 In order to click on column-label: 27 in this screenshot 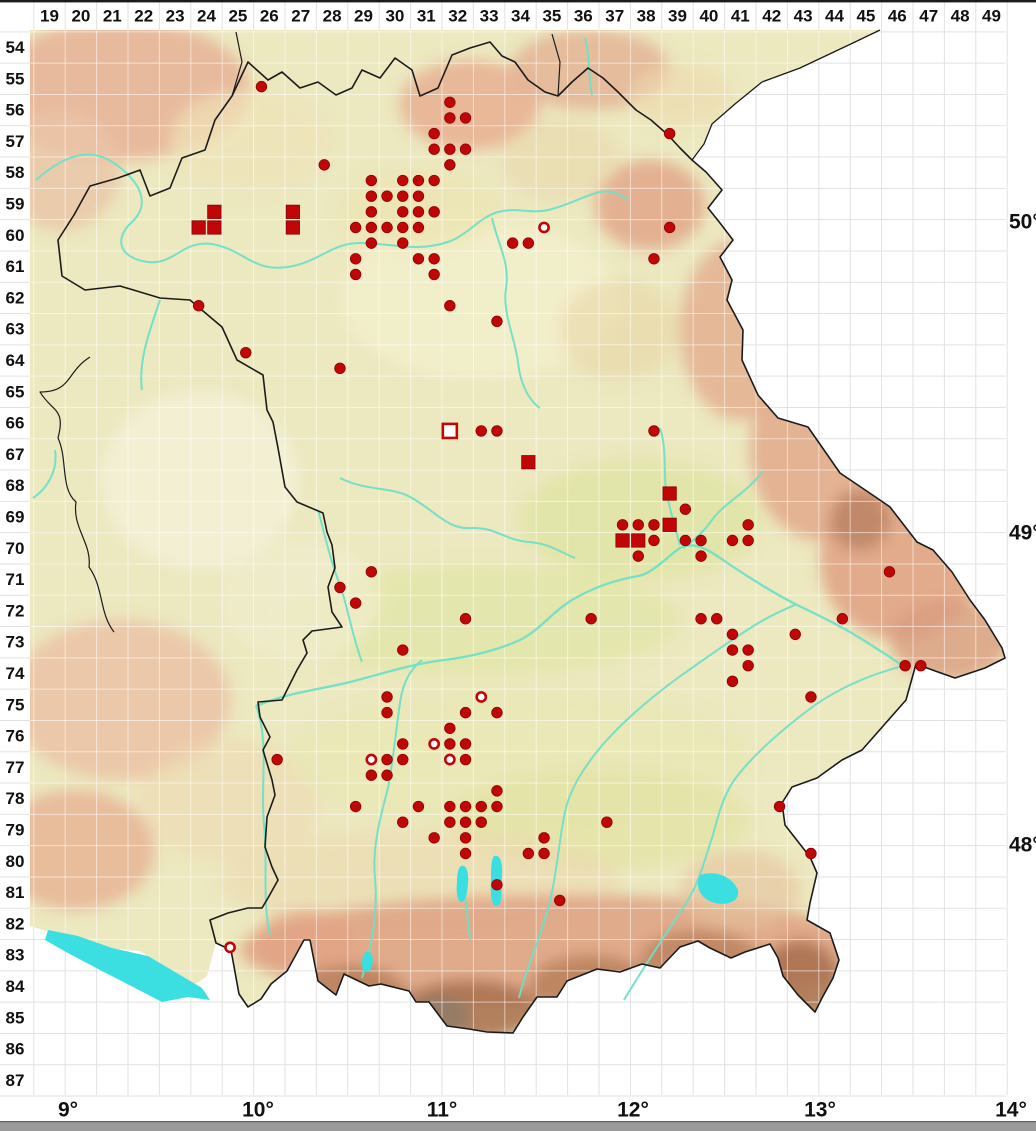, I will do `click(300, 16)`.